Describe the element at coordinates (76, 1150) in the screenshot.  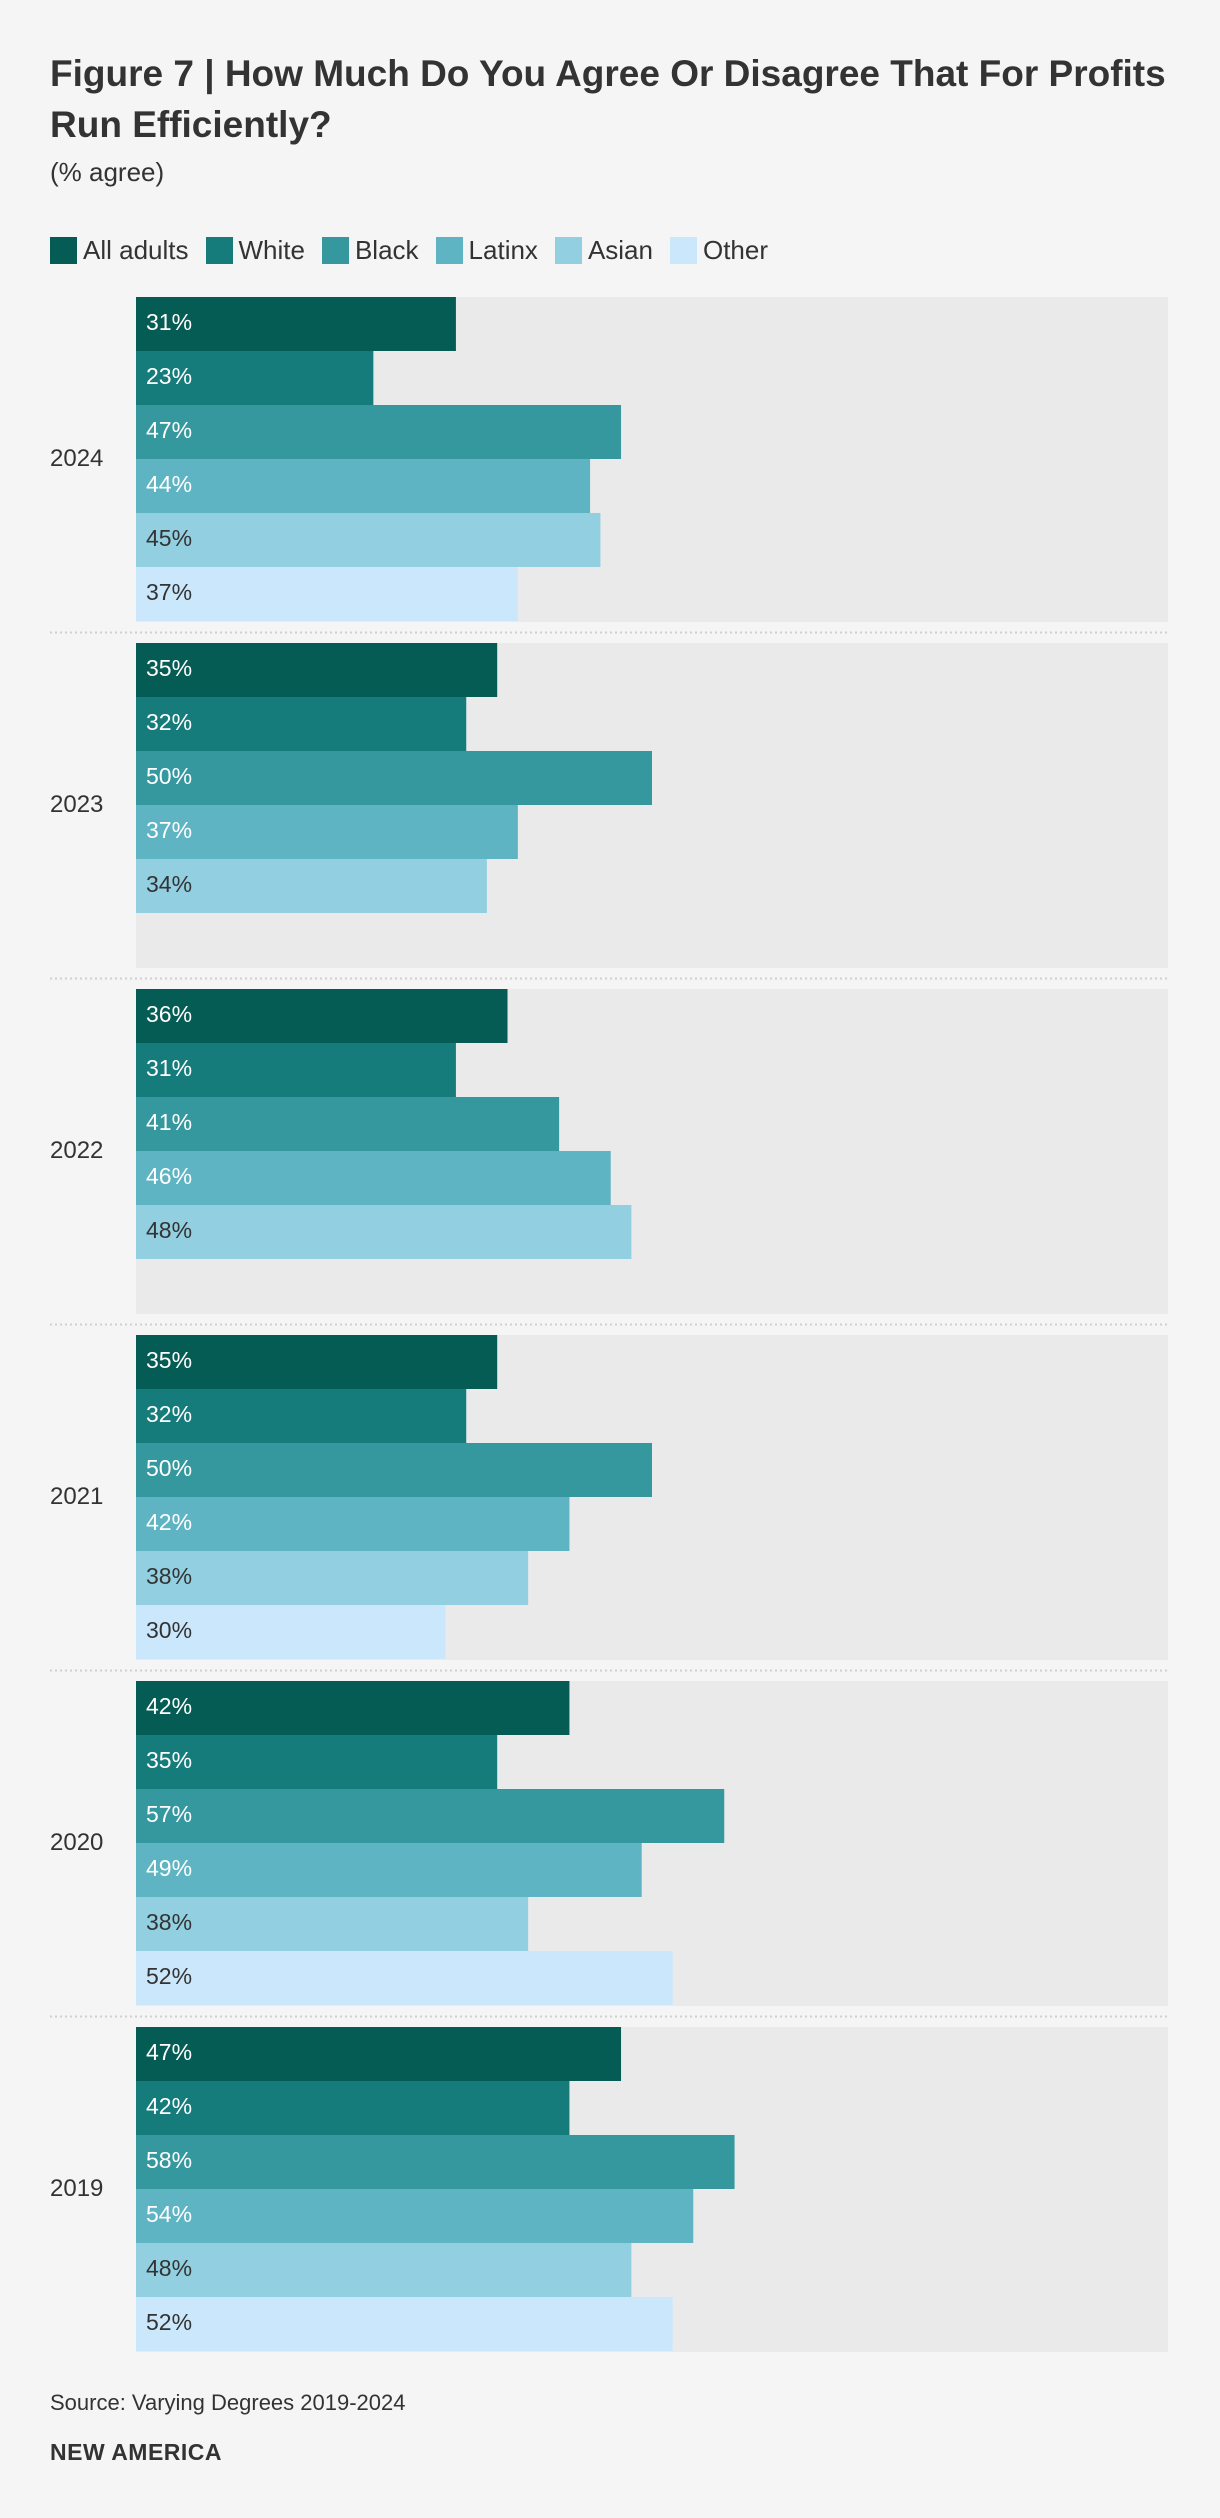
I see `year-label: 2022` at that location.